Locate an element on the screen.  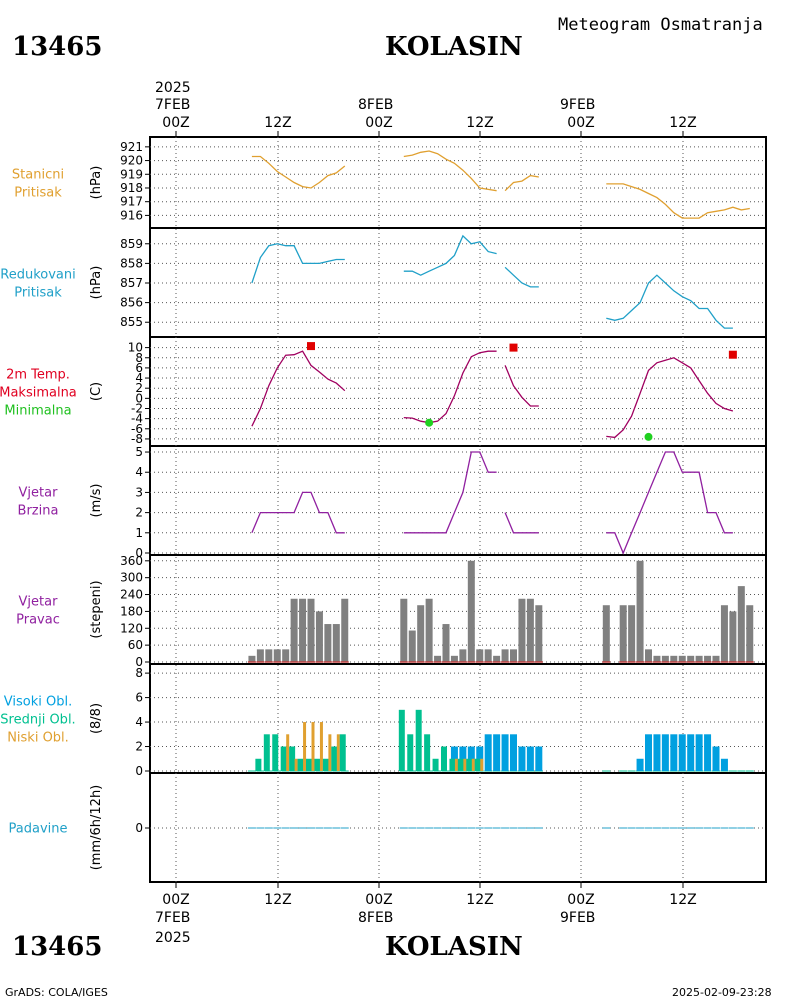
value-tick-label: 856 is located at coordinates (131, 303).